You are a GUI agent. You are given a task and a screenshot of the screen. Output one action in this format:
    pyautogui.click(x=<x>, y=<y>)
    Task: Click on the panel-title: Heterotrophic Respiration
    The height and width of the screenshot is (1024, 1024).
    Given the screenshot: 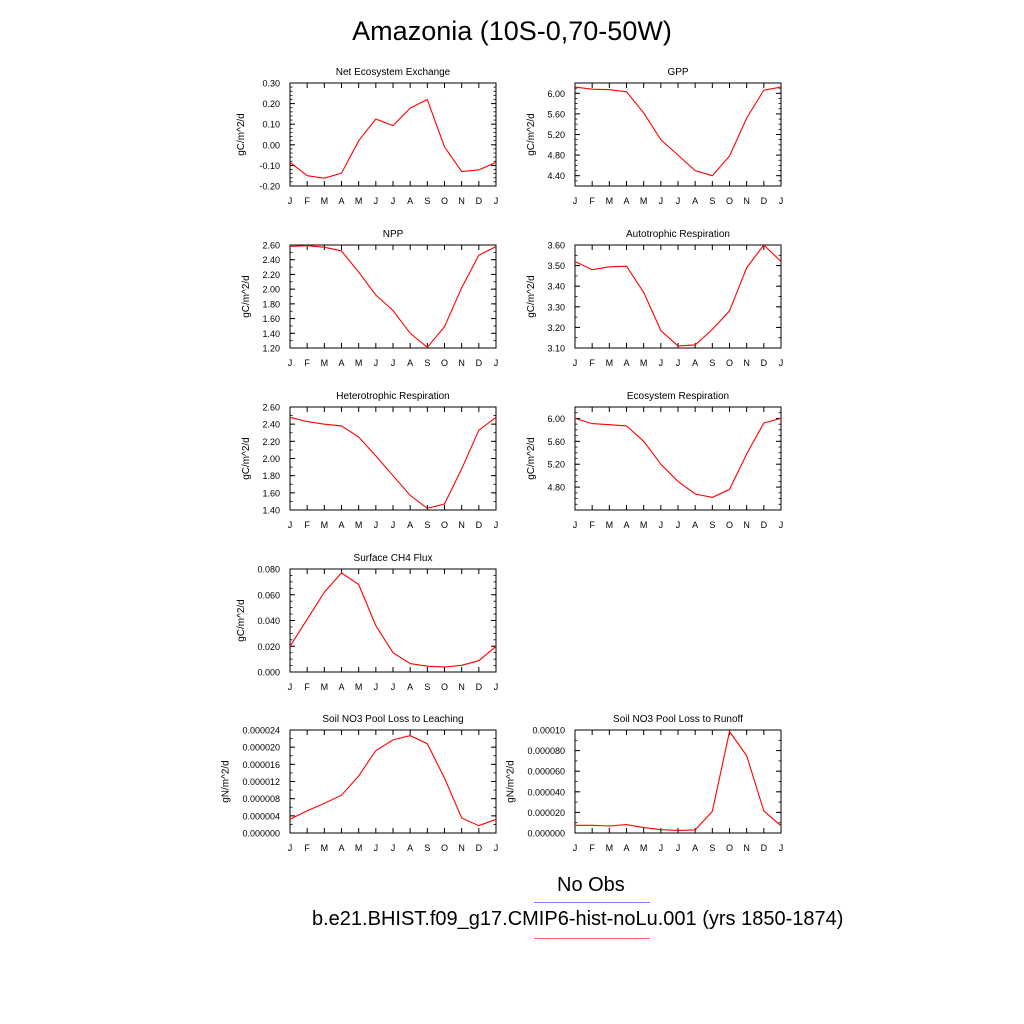 What is the action you would take?
    pyautogui.click(x=392, y=396)
    